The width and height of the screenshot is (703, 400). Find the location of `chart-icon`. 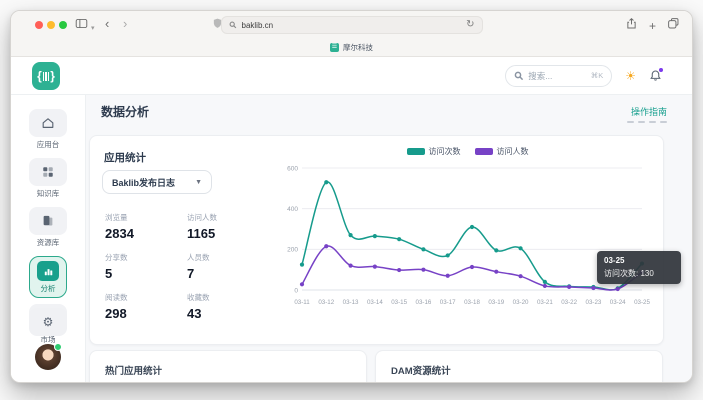

chart-icon is located at coordinates (48, 271).